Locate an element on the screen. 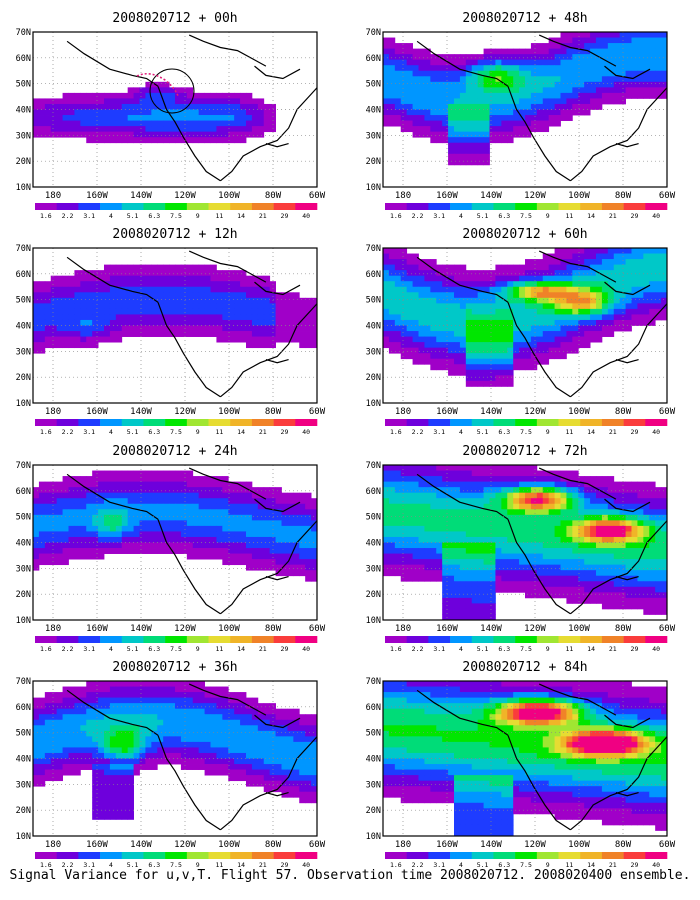 This screenshot has width=700, height=900. colorbar-label: 3.1 is located at coordinates (89, 865).